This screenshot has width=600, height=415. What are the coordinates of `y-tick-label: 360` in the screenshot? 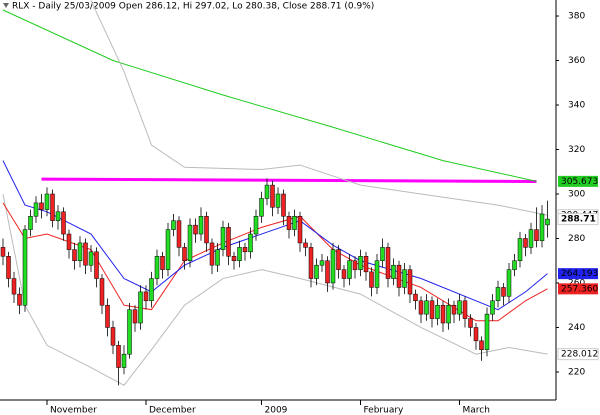 It's located at (576, 61).